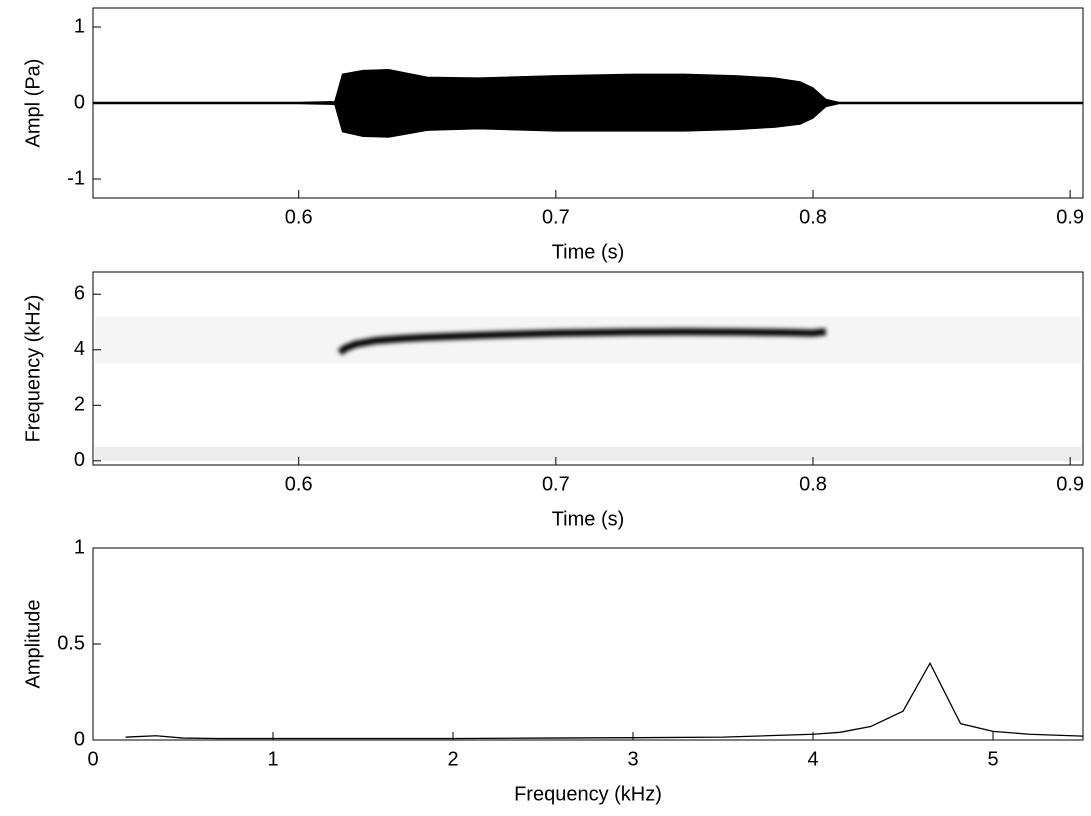 Image resolution: width=1091 pixels, height=816 pixels. I want to click on x-tick-label: 2, so click(452, 759).